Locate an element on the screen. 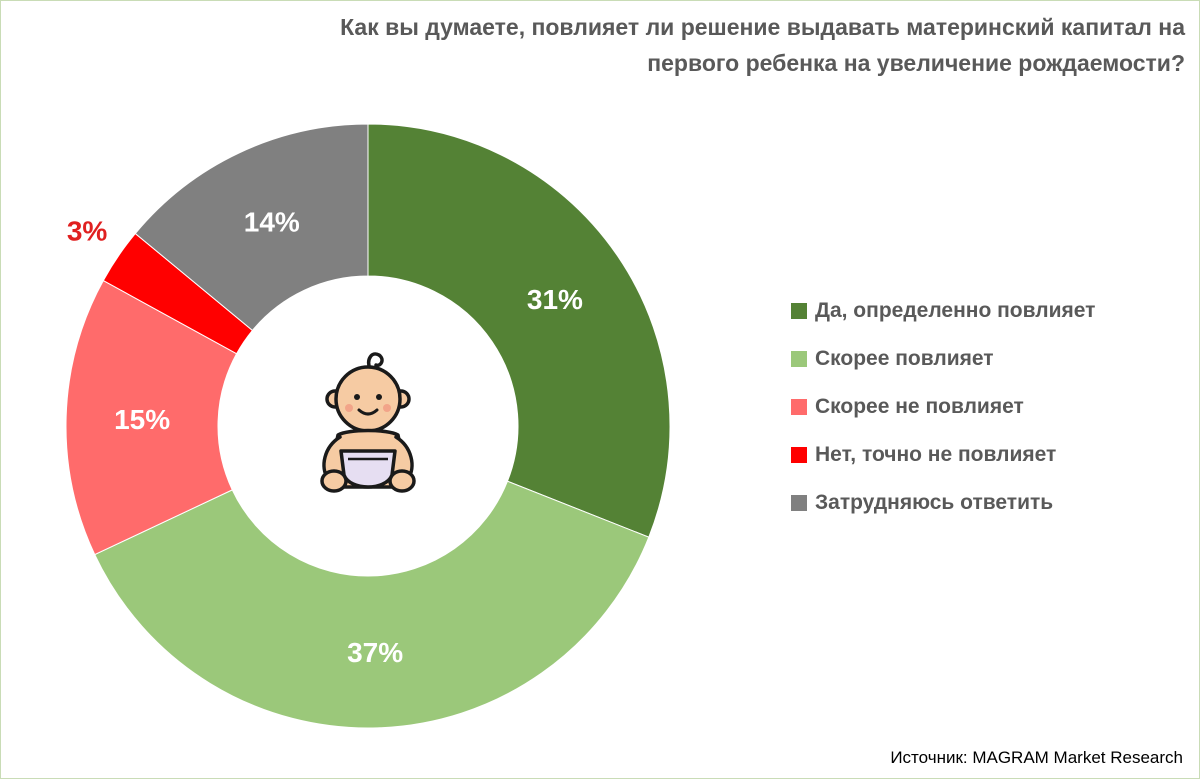  legend-item-5: Затрудняюсь ответить is located at coordinates (943, 503).